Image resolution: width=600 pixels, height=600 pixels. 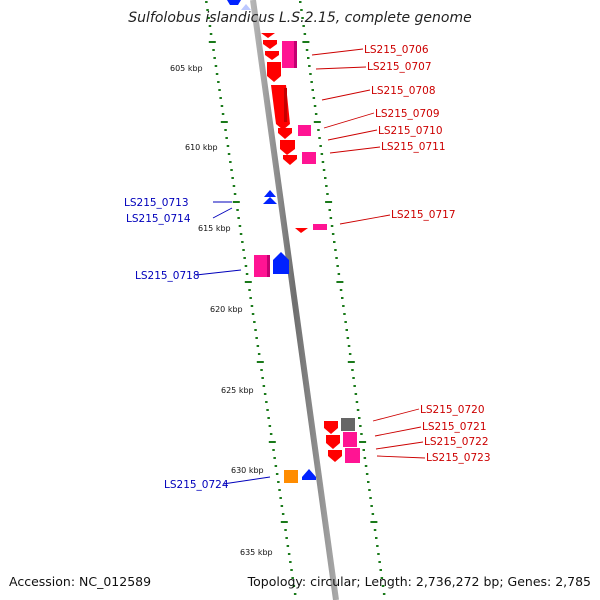 I want to click on gene-label-0713: LS215_0713, so click(x=156, y=203).